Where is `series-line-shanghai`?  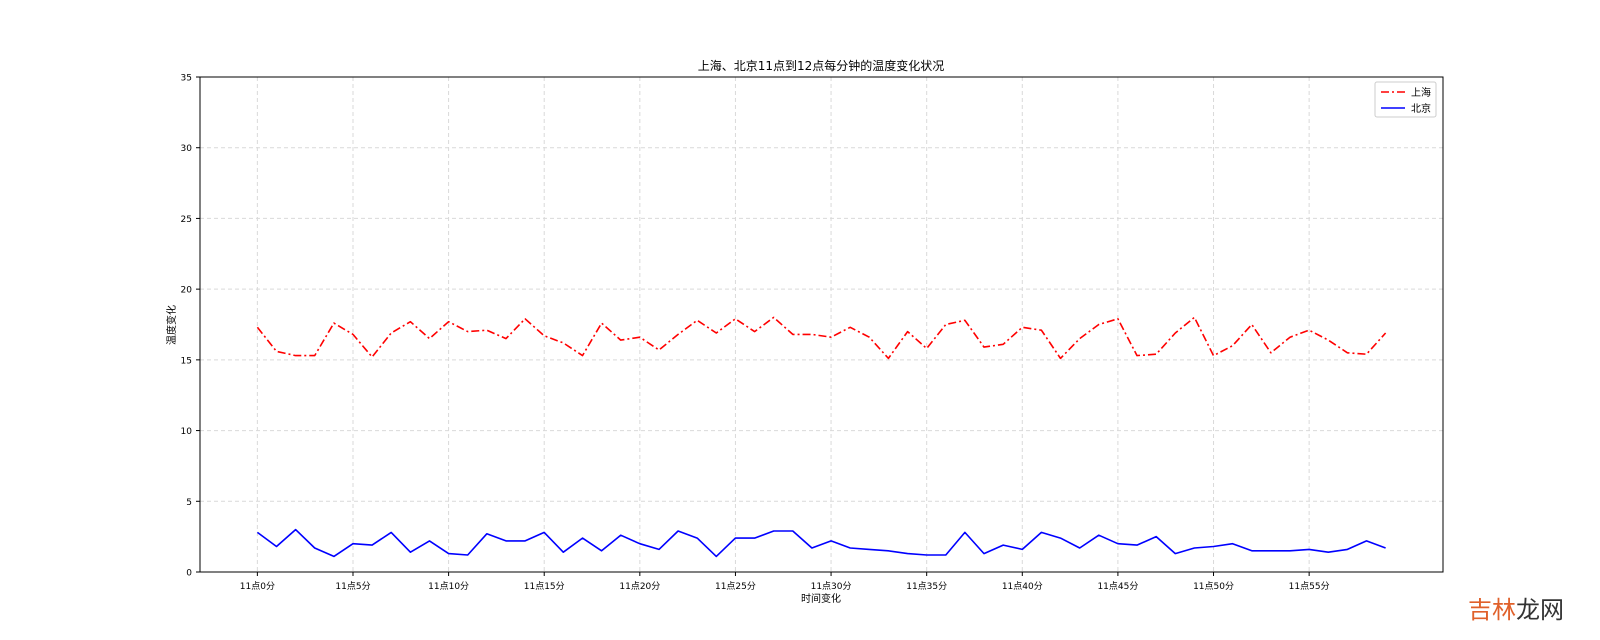 series-line-shanghai is located at coordinates (821, 338).